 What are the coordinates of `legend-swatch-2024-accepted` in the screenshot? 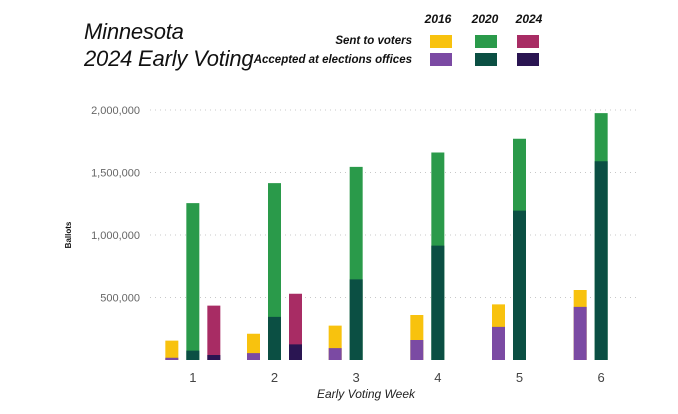 It's located at (528, 59).